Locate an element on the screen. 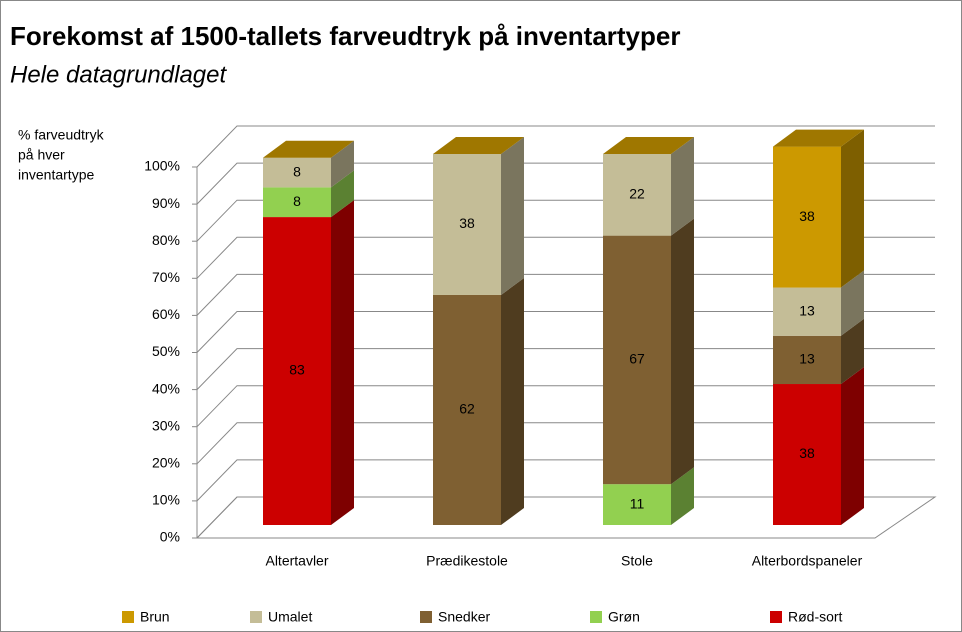 The height and width of the screenshot is (632, 962). y-tick-label: 0% is located at coordinates (170, 537).